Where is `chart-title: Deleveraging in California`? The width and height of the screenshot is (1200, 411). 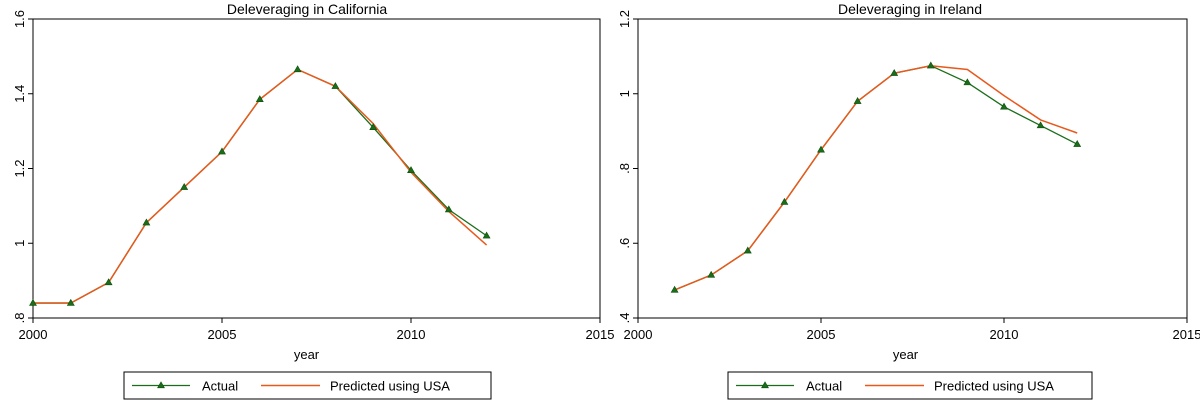 chart-title: Deleveraging in California is located at coordinates (307, 9).